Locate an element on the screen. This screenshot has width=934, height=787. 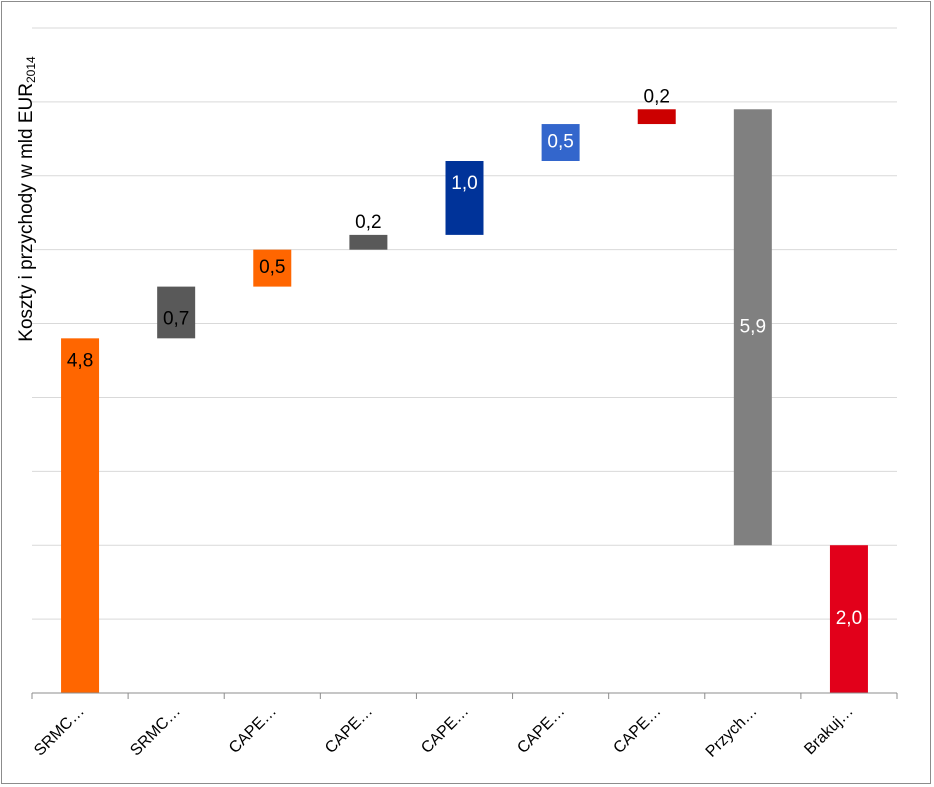
data-label: 5,9 is located at coordinates (753, 326).